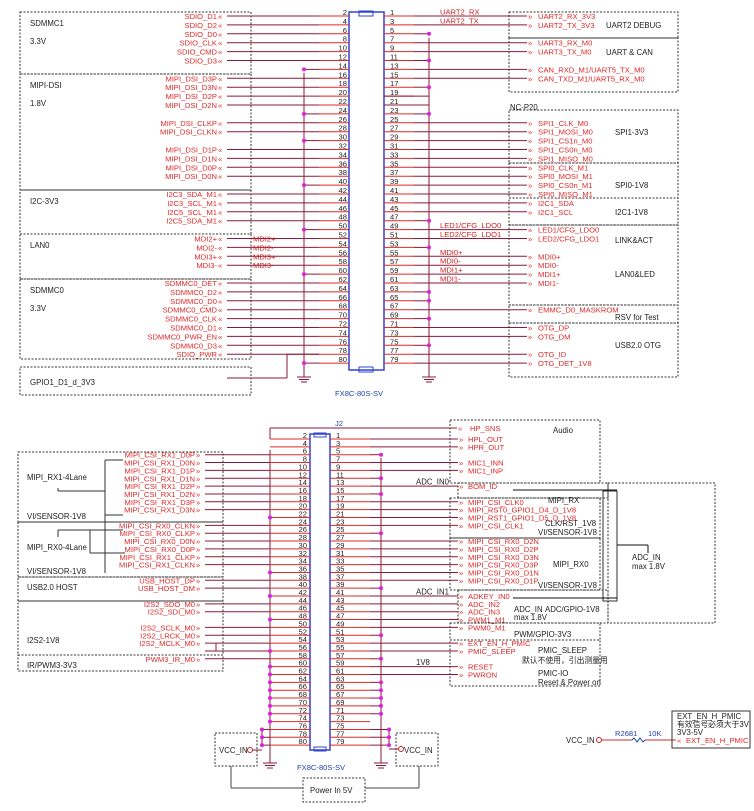  Describe the element at coordinates (191, 158) in the screenshot. I see `signal-label-mipi-dsi-d1n: MIPI_DSI_D1N` at that location.